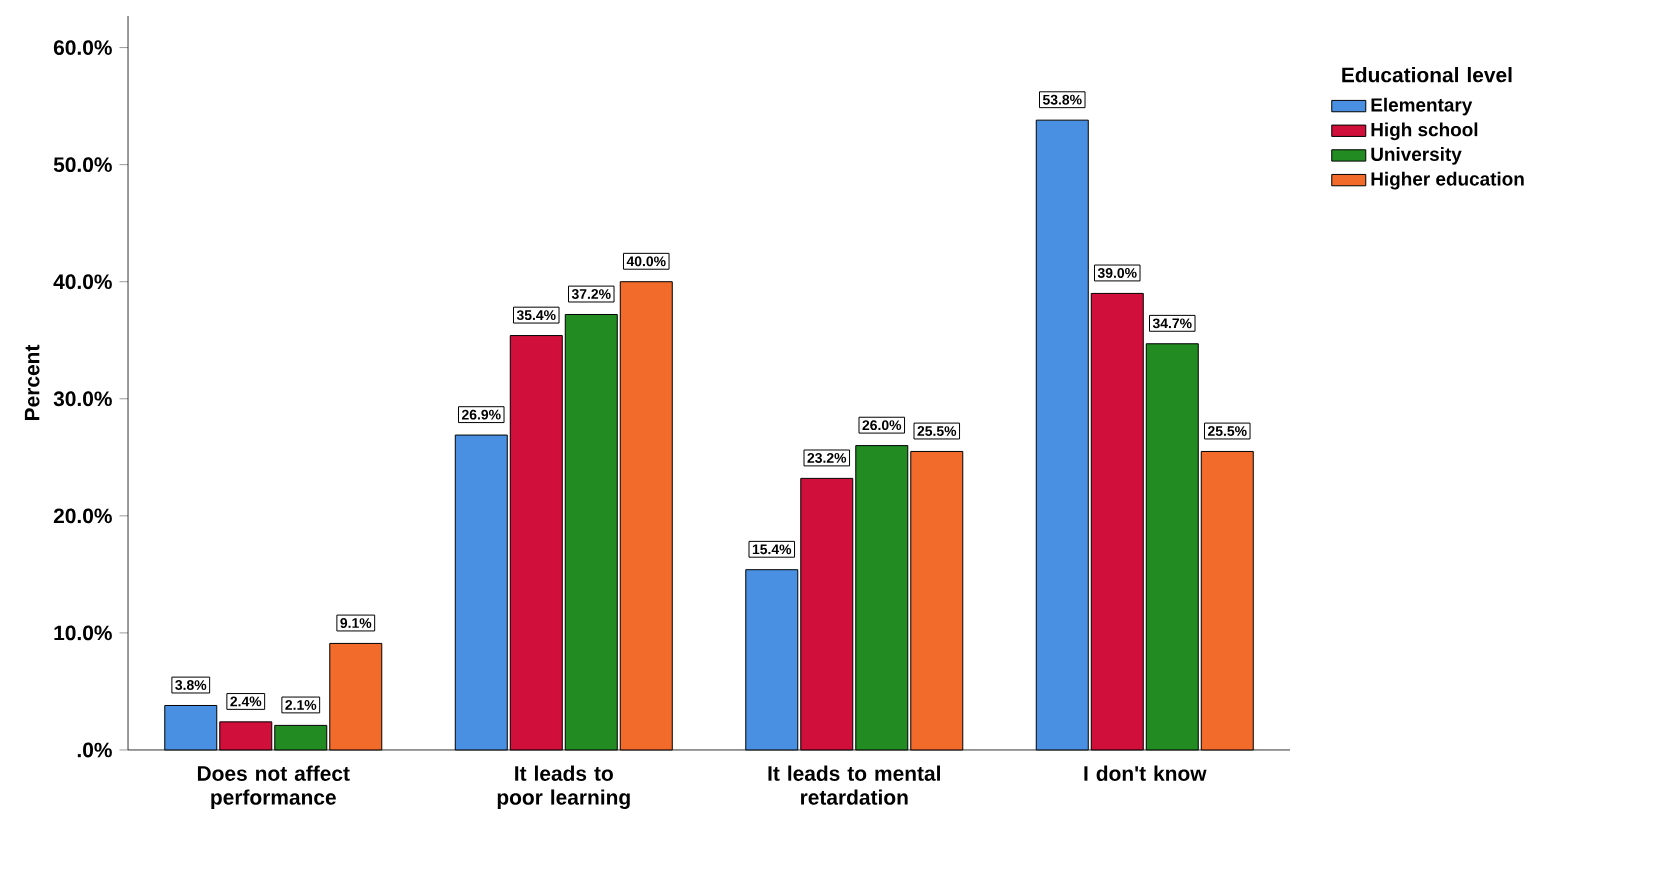 The image size is (1672, 880). Describe the element at coordinates (83, 633) in the screenshot. I see `y-tick-label: 10.0%` at that location.